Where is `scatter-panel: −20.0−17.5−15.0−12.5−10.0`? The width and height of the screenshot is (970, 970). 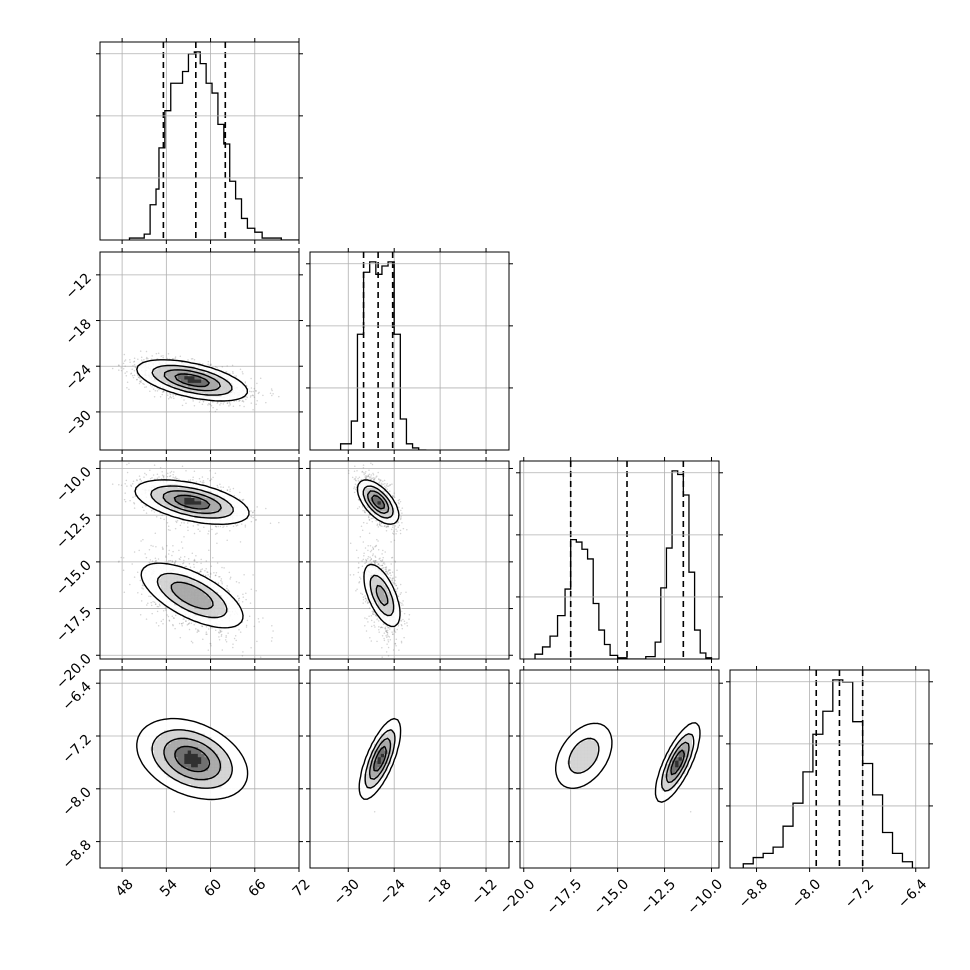 scatter-panel: −20.0−17.5−15.0−12.5−10.0 is located at coordinates (178, 574).